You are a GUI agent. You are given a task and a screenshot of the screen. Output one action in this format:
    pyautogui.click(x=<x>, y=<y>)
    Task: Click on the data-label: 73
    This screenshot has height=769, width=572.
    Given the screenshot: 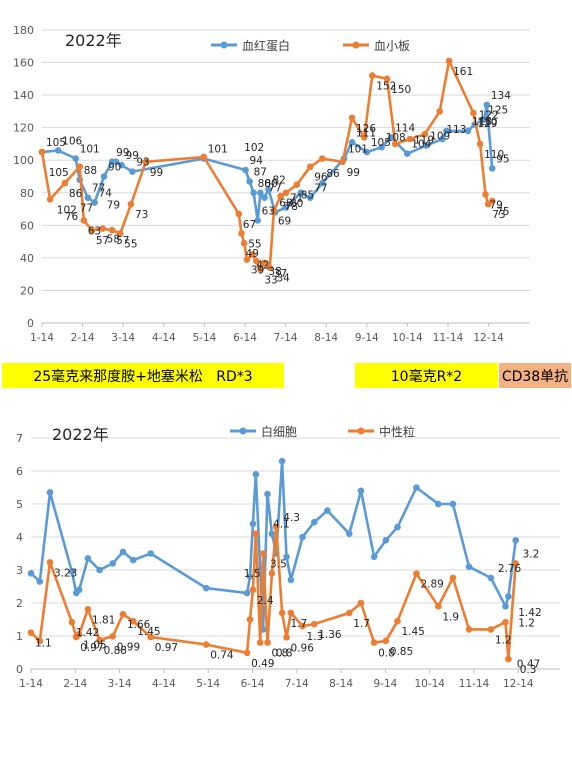 What is the action you would take?
    pyautogui.click(x=141, y=215)
    